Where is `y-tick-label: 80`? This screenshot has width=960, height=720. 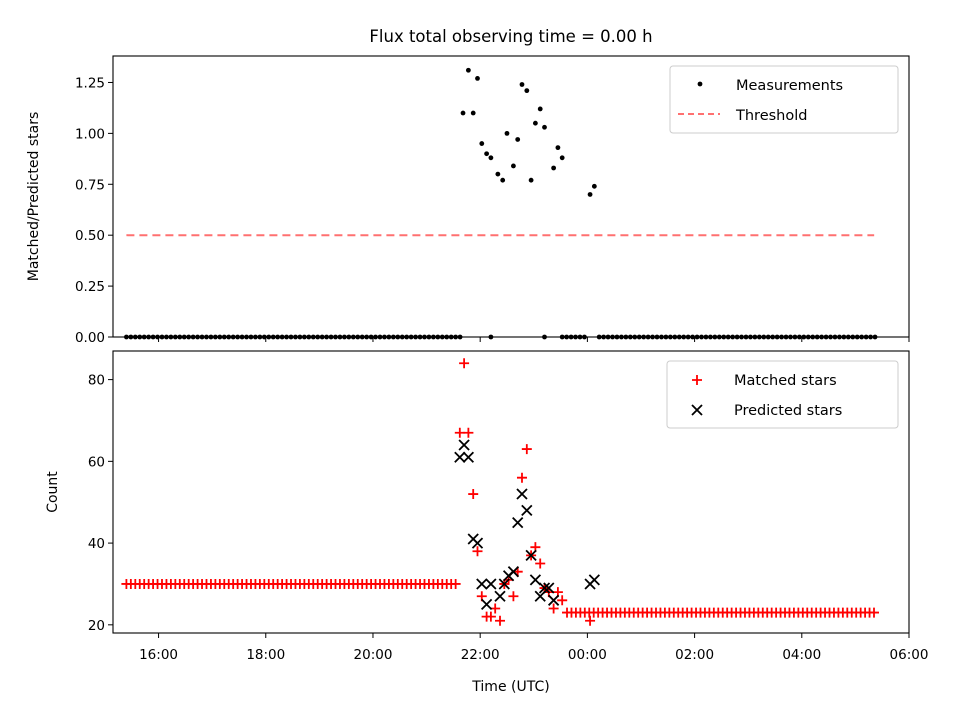
y-tick-label: 80 is located at coordinates (96, 381).